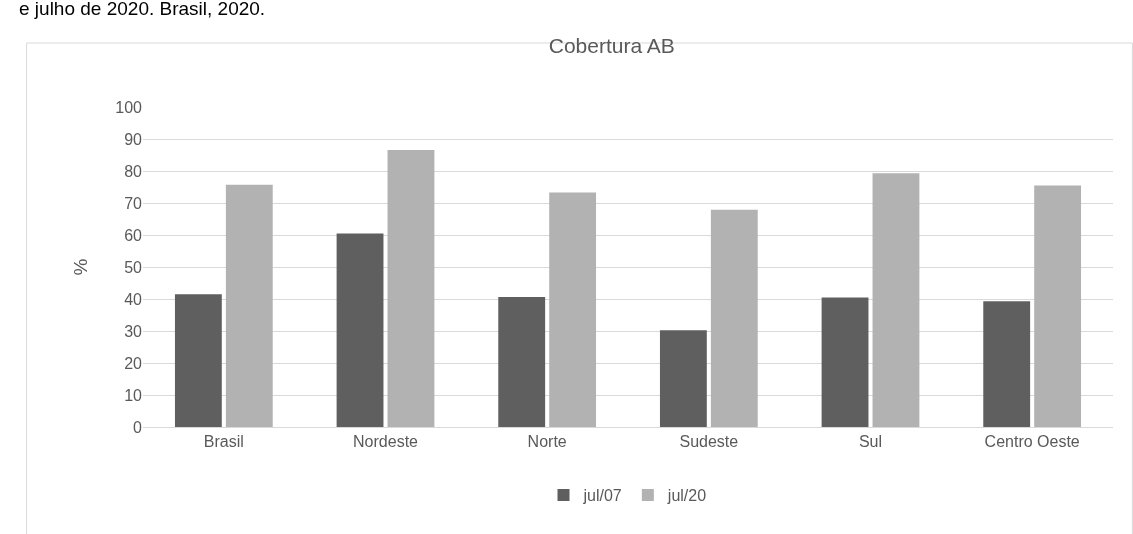  What do you see at coordinates (133, 299) in the screenshot?
I see `y-tick-label: 40` at bounding box center [133, 299].